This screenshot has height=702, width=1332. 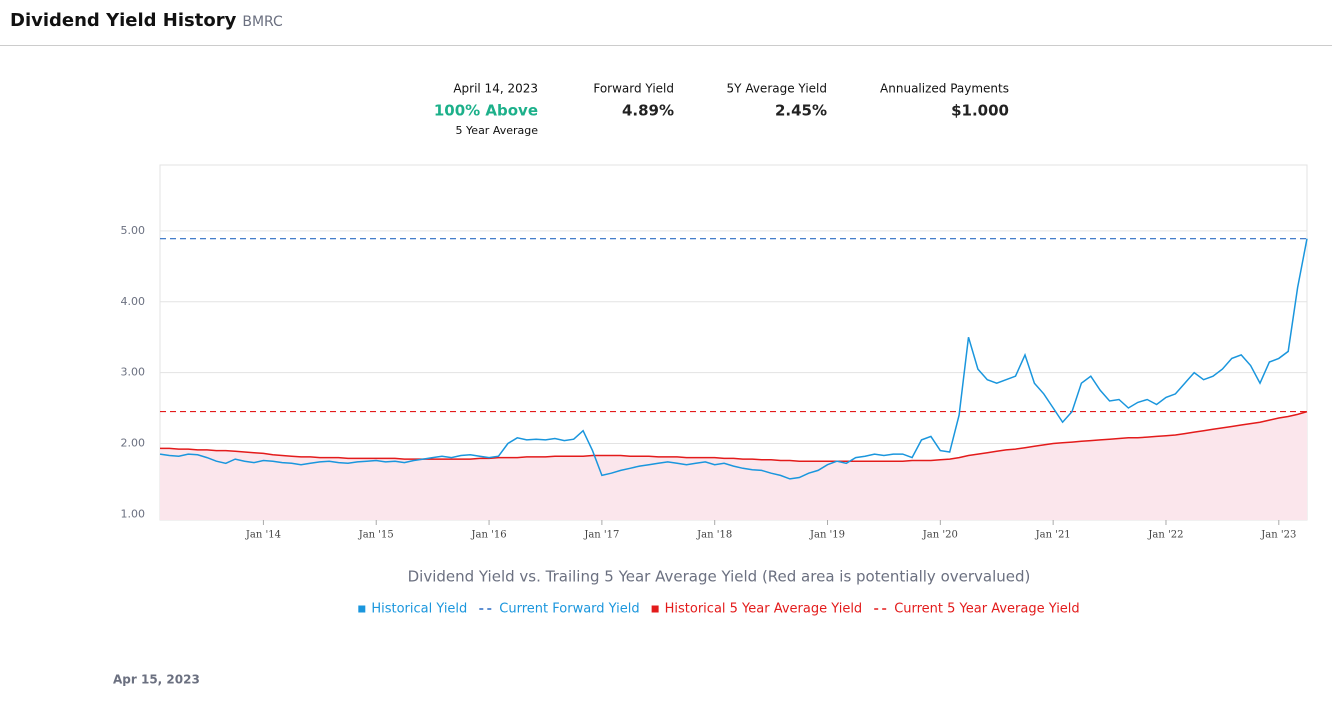 I want to click on legend-label: Historical 5 Year Average Yield, so click(x=764, y=609).